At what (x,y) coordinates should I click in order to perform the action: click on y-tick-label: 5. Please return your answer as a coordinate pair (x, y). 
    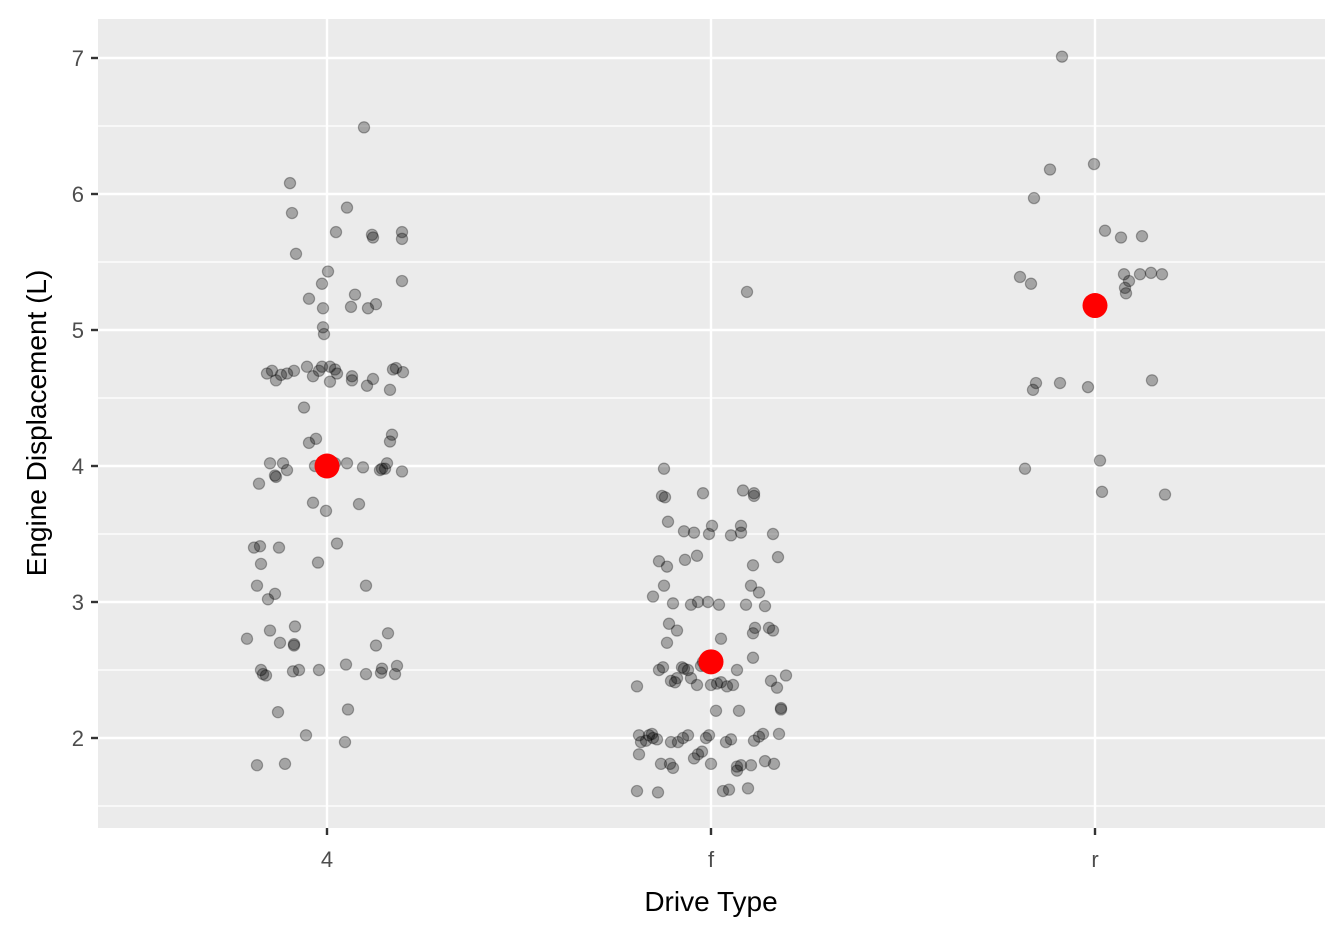
    Looking at the image, I should click on (78, 330).